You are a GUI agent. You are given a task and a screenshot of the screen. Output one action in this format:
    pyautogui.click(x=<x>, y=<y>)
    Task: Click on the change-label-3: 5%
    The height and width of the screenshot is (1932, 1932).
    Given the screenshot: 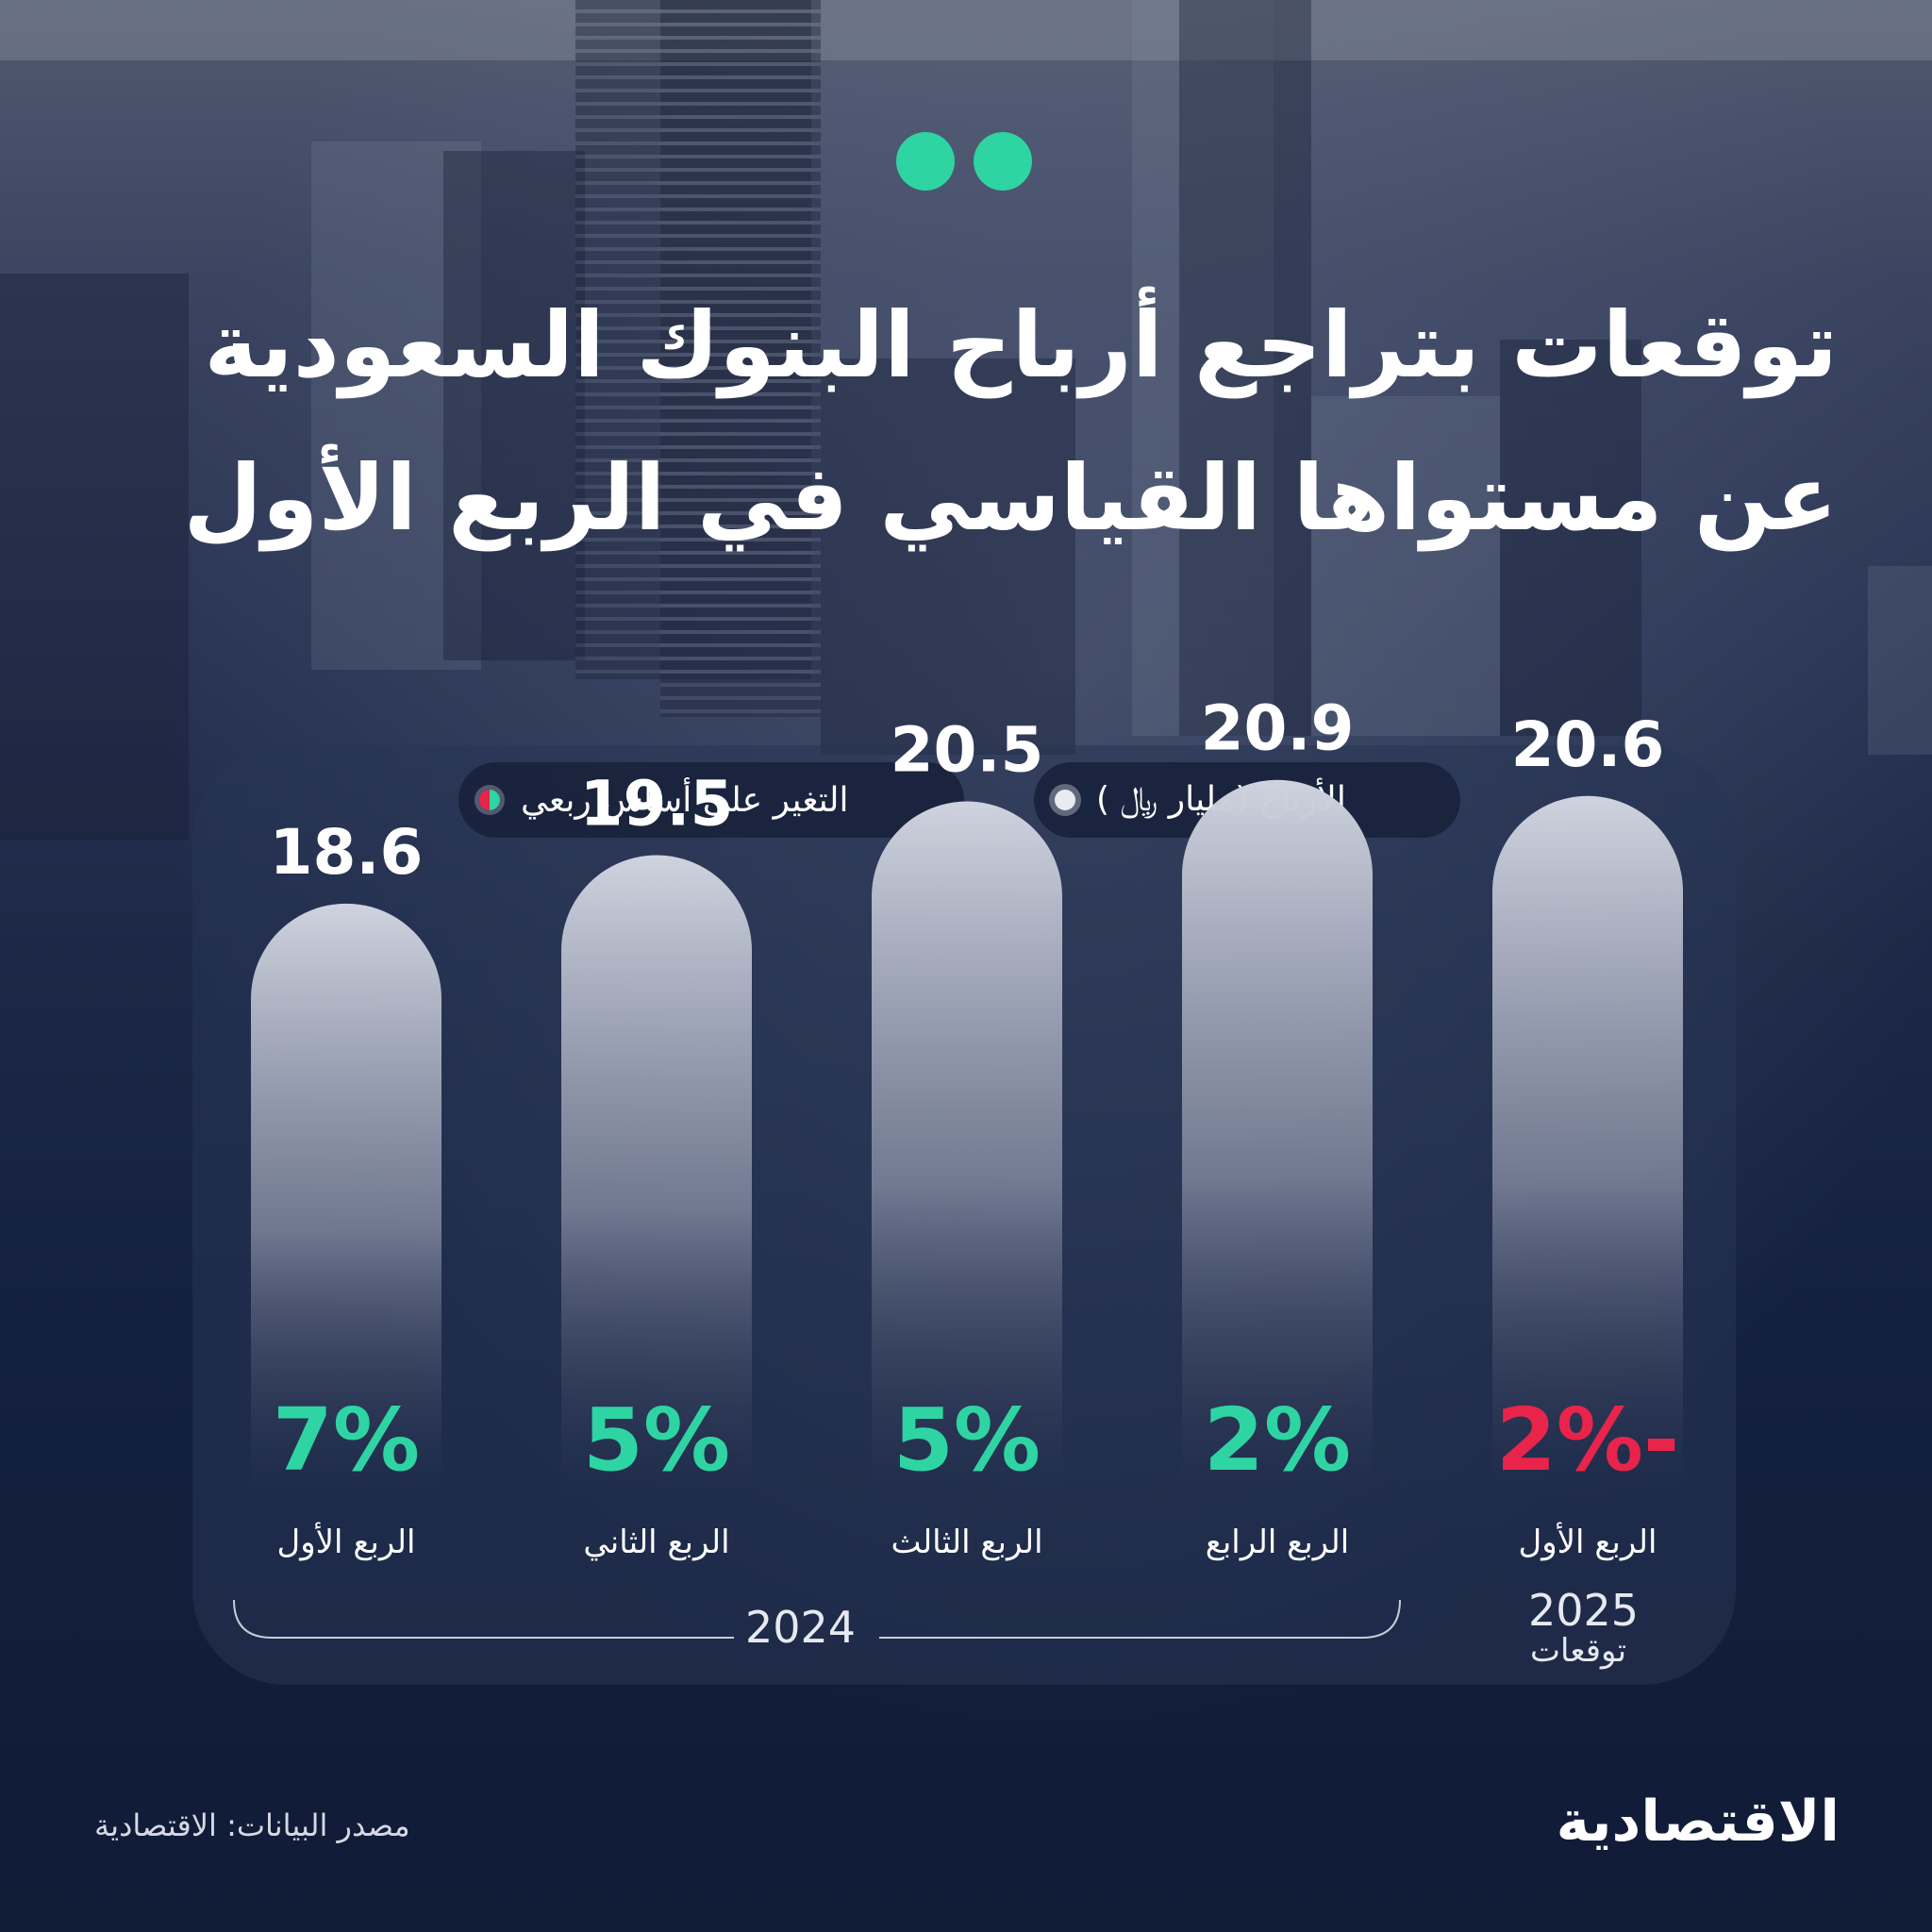 What is the action you would take?
    pyautogui.click(x=967, y=1441)
    